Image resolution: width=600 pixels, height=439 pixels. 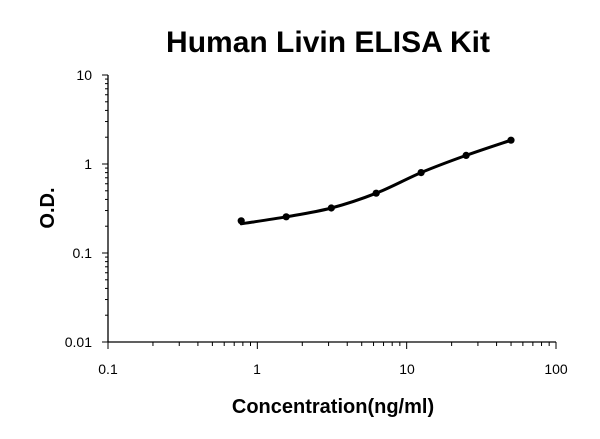 I want to click on series-fit-line, so click(x=376, y=182).